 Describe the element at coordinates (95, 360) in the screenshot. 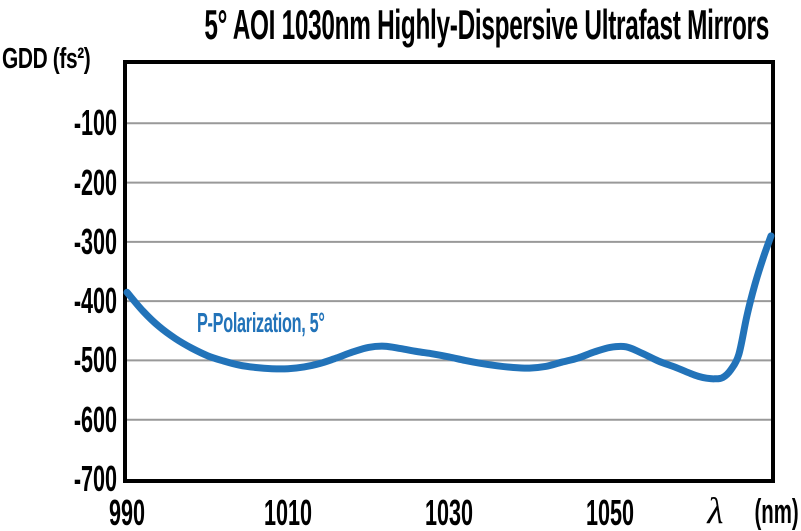

I see `y-tick-label-text: -500` at that location.